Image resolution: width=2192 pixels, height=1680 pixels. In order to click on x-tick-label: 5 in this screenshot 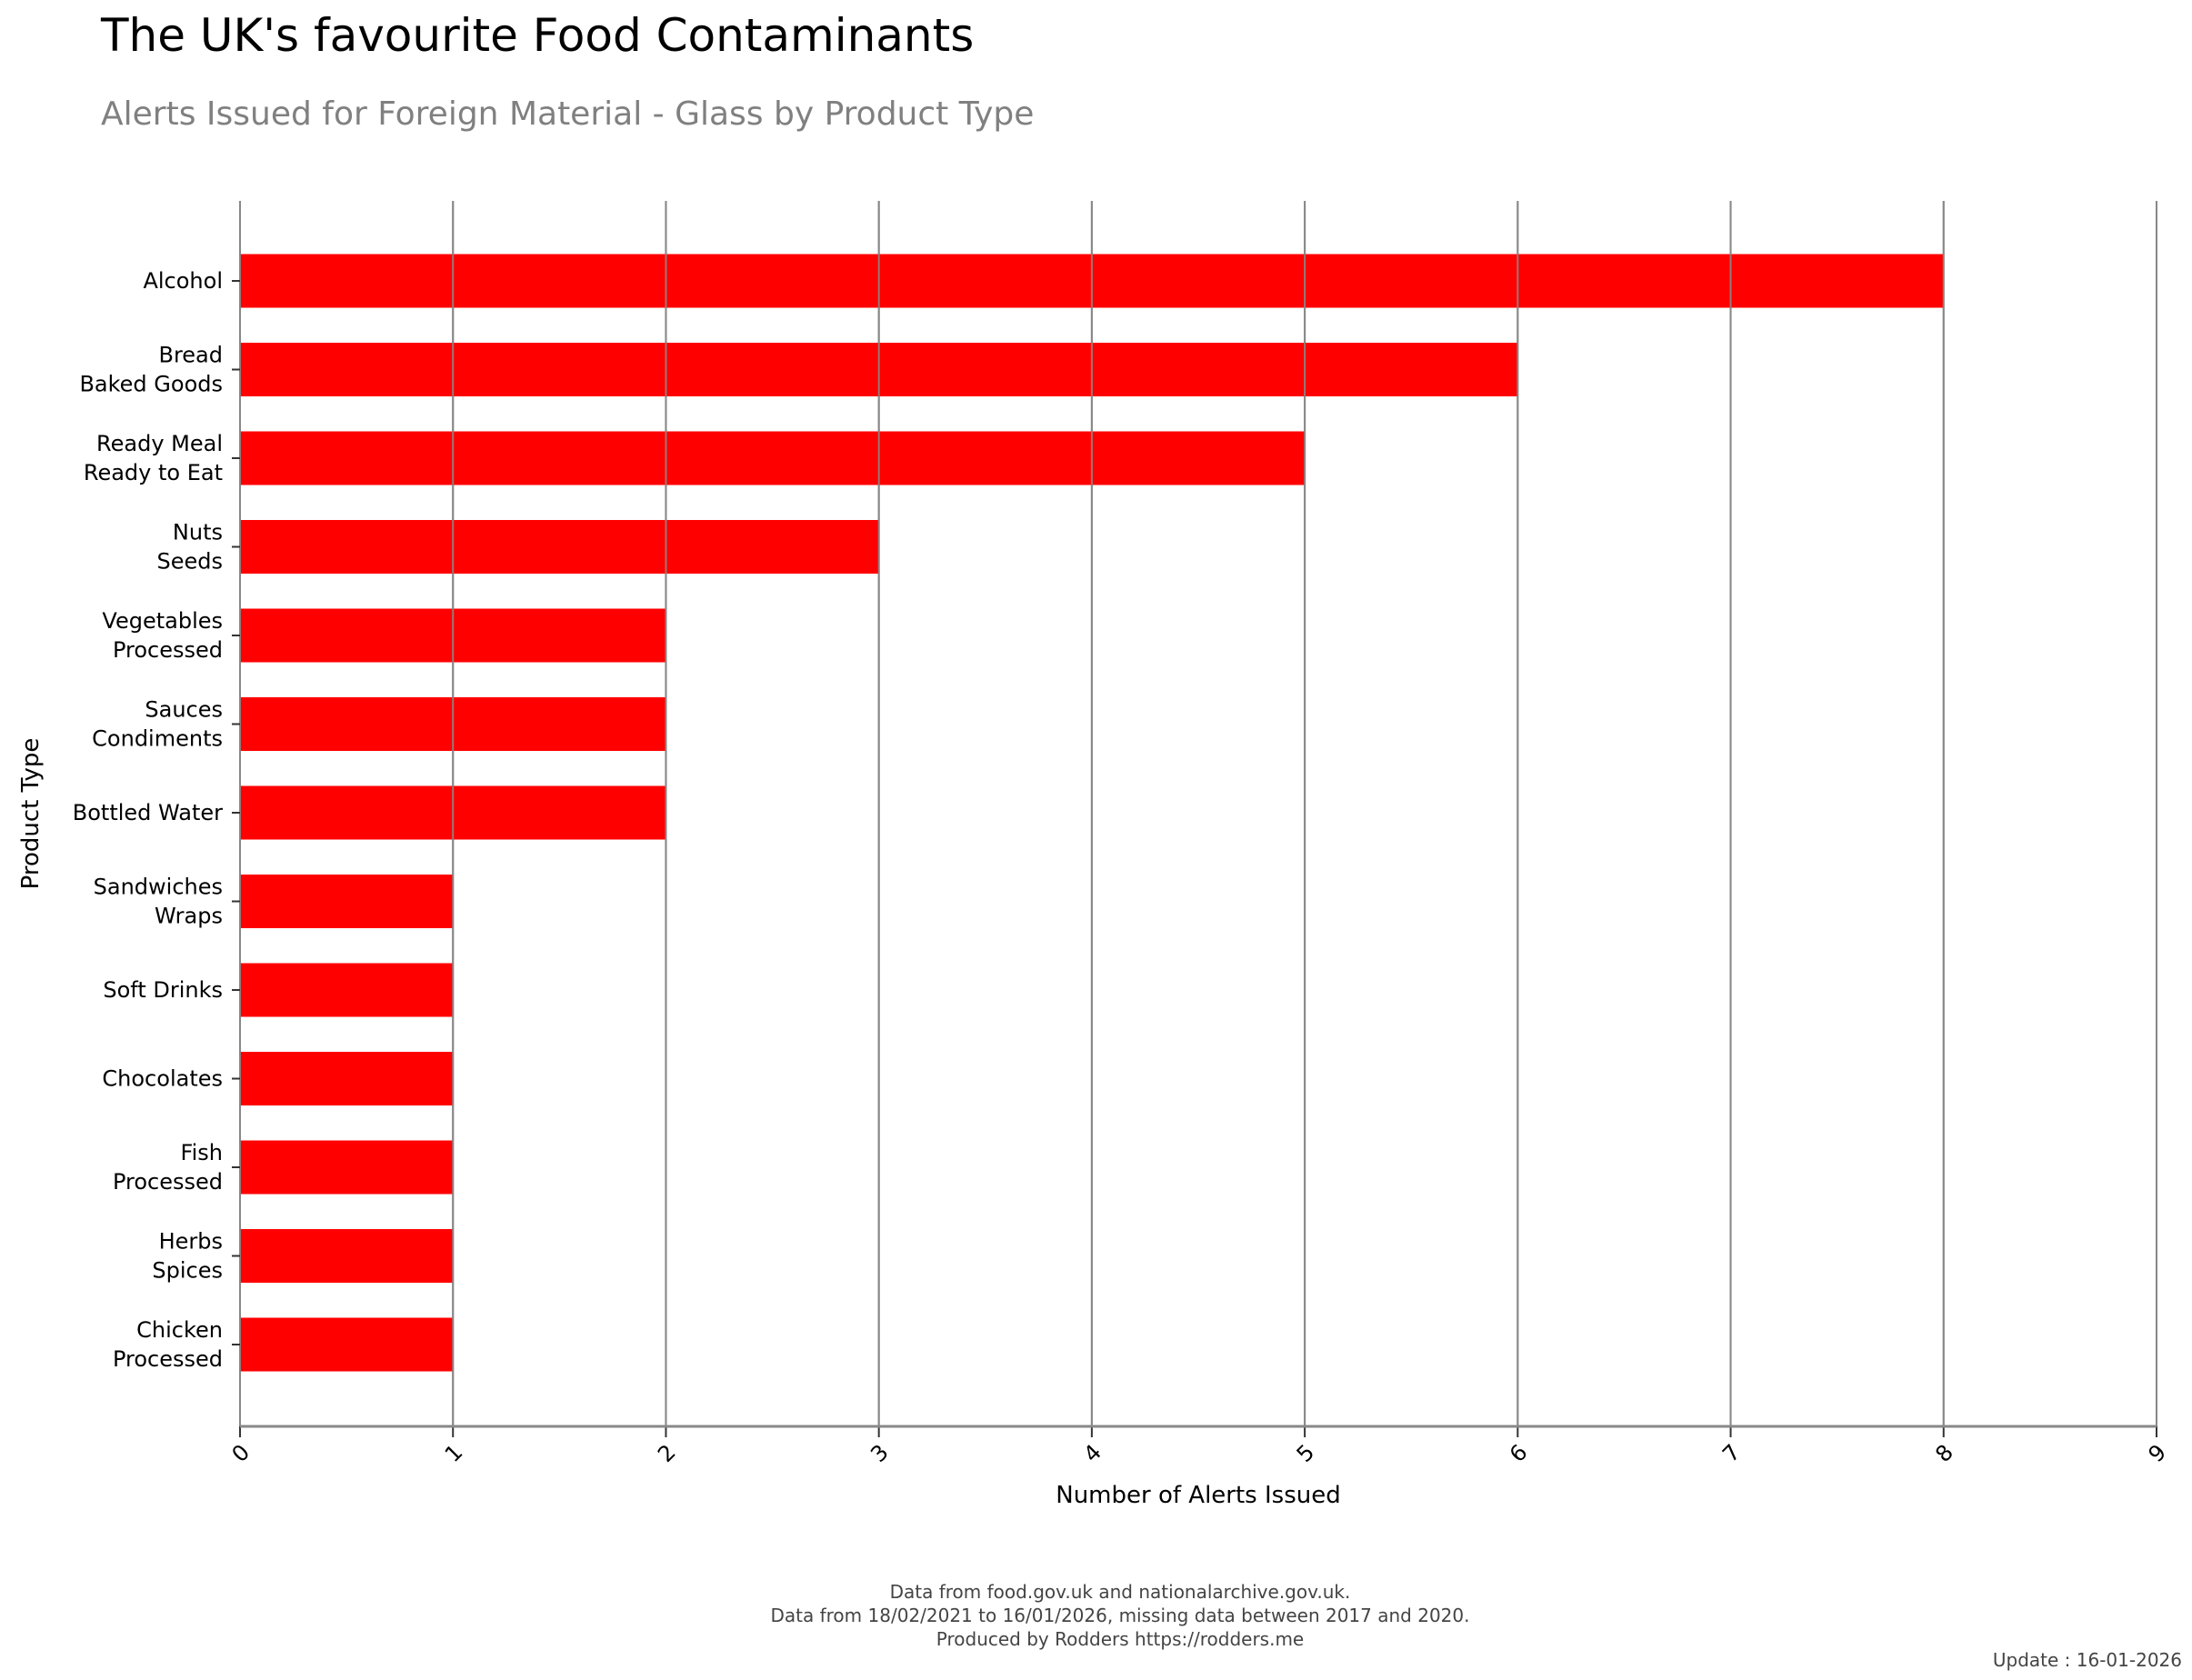, I will do `click(1306, 1453)`.